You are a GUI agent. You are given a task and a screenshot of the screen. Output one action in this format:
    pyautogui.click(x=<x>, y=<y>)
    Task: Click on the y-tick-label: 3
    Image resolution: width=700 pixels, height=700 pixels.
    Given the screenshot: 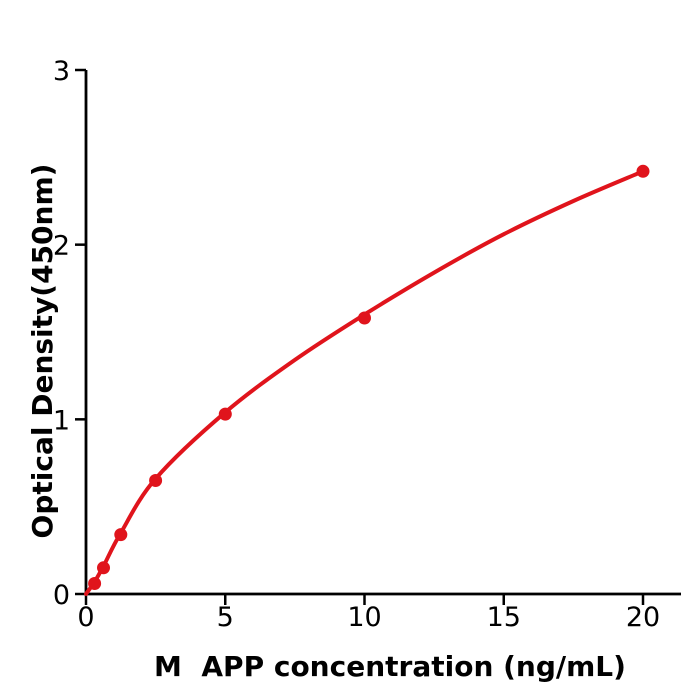 What is the action you would take?
    pyautogui.click(x=61, y=71)
    